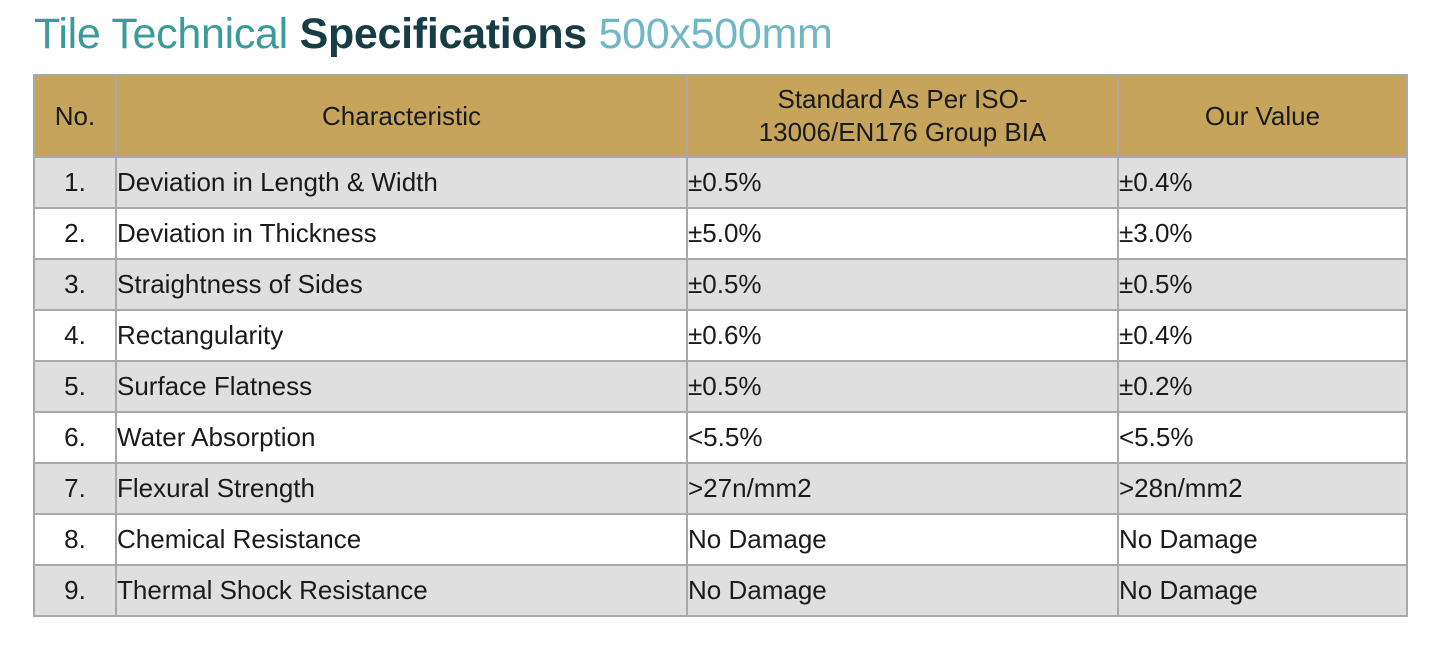 This screenshot has height=650, width=1437. Describe the element at coordinates (902, 488) in the screenshot. I see `cell-standard-value: >27n/mm2` at that location.